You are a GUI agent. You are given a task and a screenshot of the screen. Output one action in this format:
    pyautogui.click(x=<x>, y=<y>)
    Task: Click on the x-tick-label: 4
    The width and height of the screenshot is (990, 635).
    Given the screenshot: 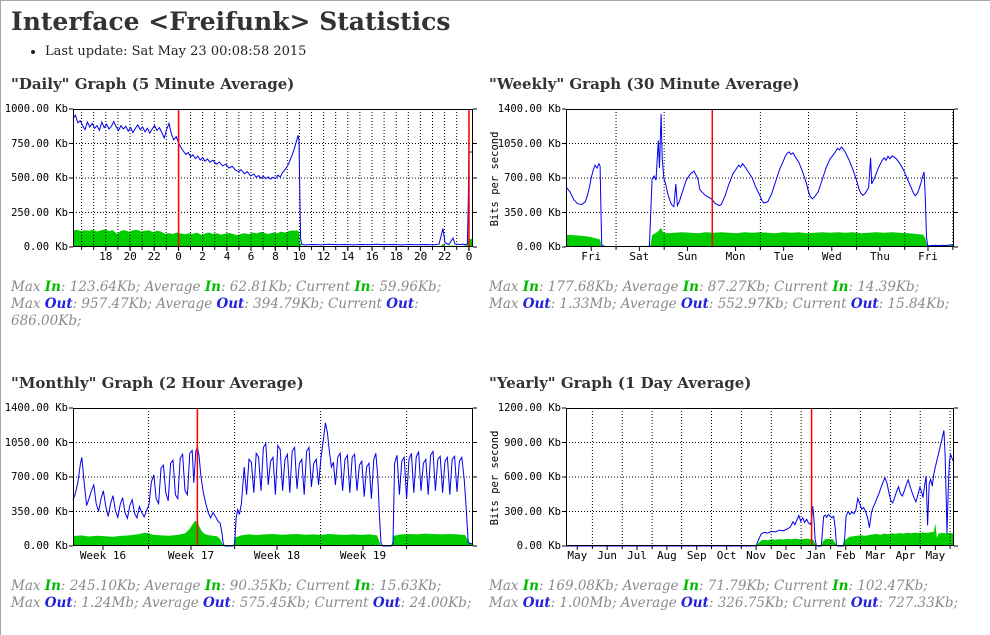 What is the action you would take?
    pyautogui.click(x=227, y=256)
    